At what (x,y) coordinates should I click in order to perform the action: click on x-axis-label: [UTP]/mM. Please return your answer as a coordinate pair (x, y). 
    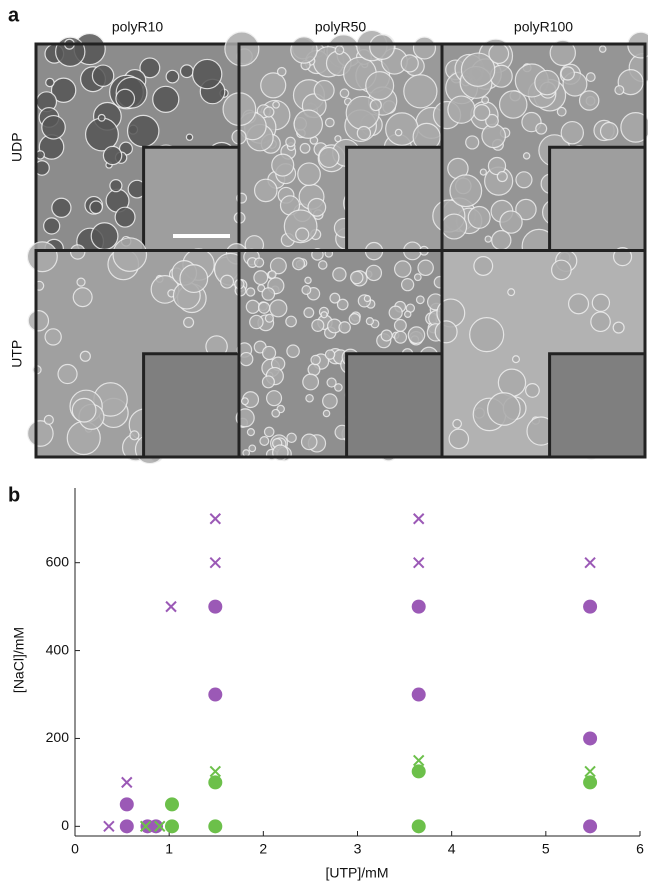
    Looking at the image, I should click on (357, 873).